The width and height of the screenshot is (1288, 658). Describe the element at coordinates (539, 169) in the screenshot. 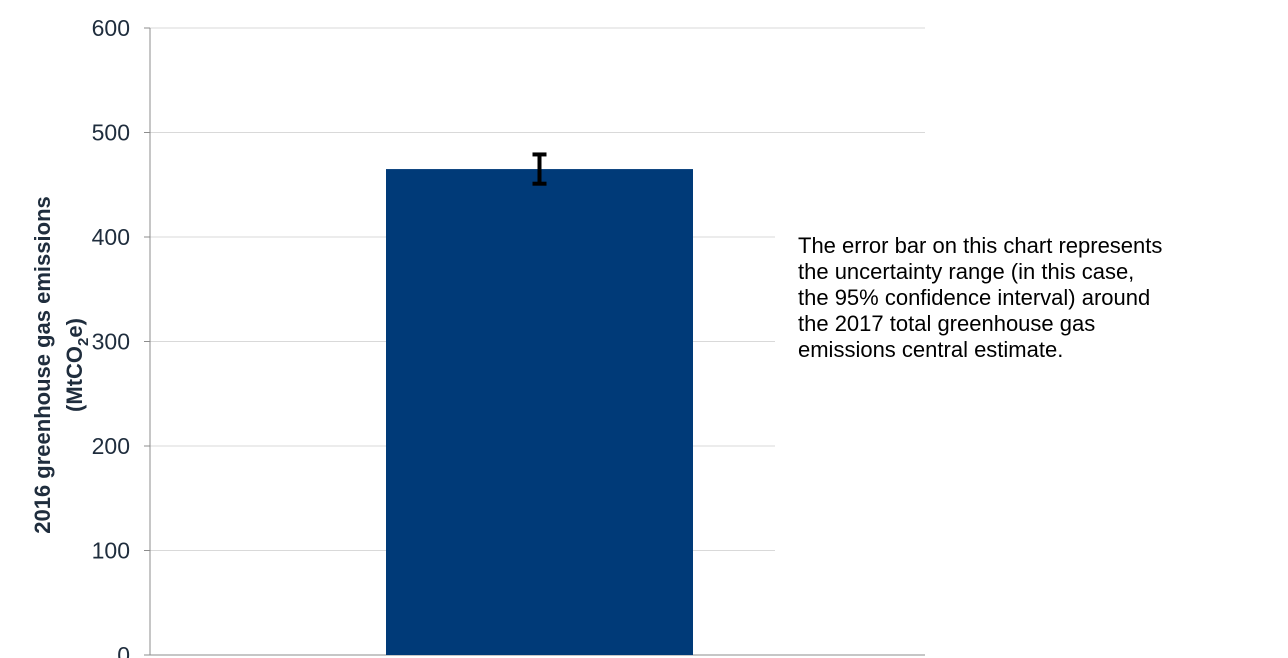

I see `error-bars` at that location.